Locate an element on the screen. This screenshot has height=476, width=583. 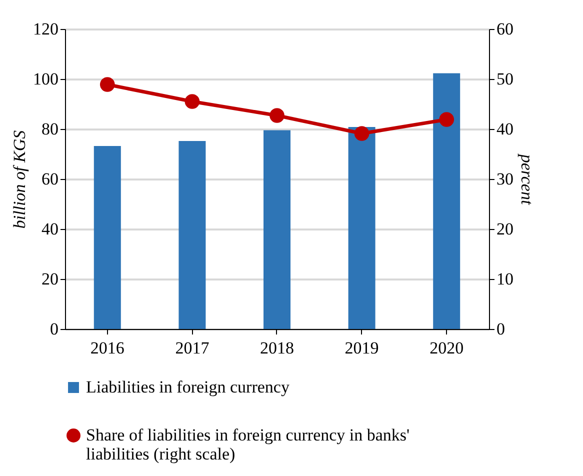
y-tick-label: 80 is located at coordinates (50, 129).